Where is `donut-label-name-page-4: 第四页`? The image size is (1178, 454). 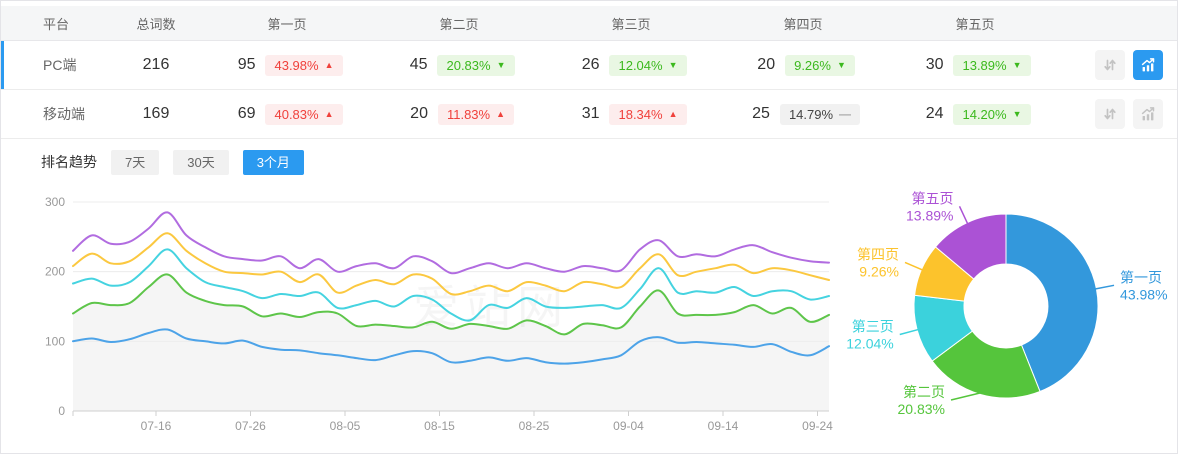 donut-label-name-page-4: 第四页 is located at coordinates (878, 254).